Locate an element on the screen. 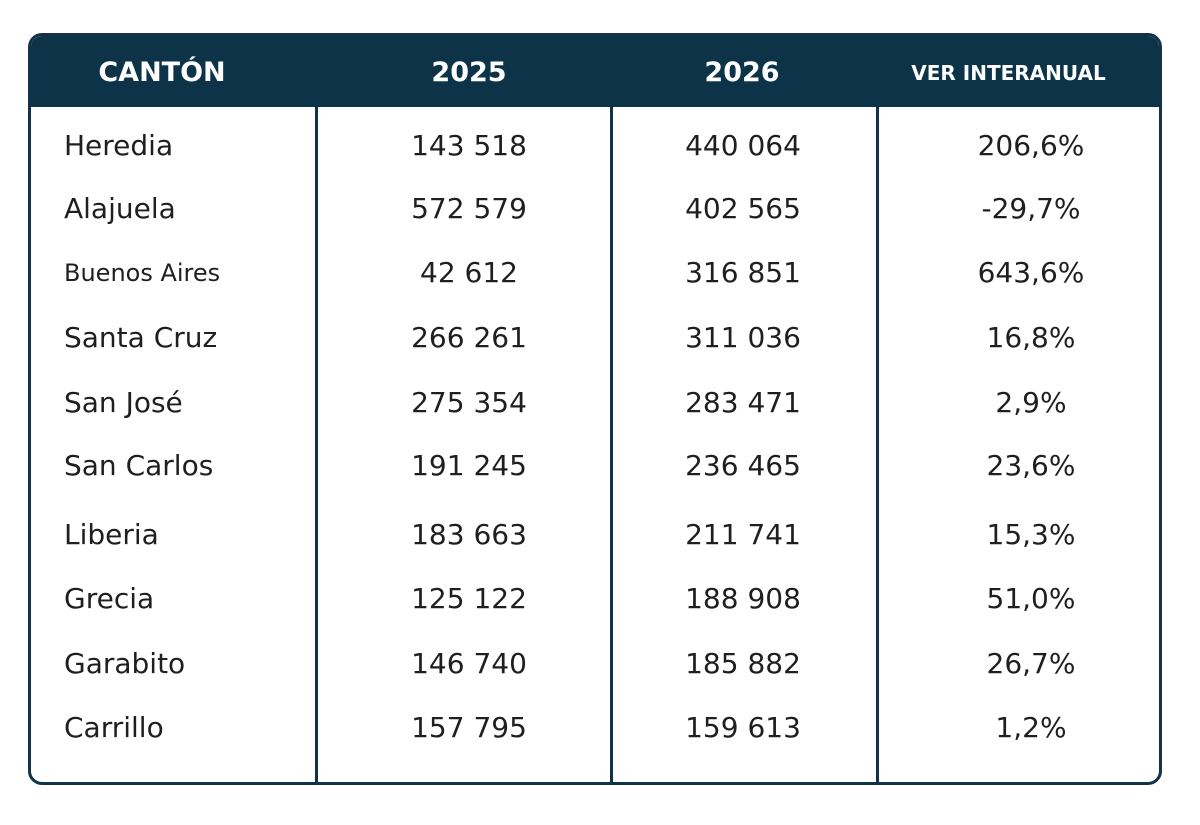 This screenshot has height=825, width=1200. cell-2025: 183 663 is located at coordinates (469, 534).